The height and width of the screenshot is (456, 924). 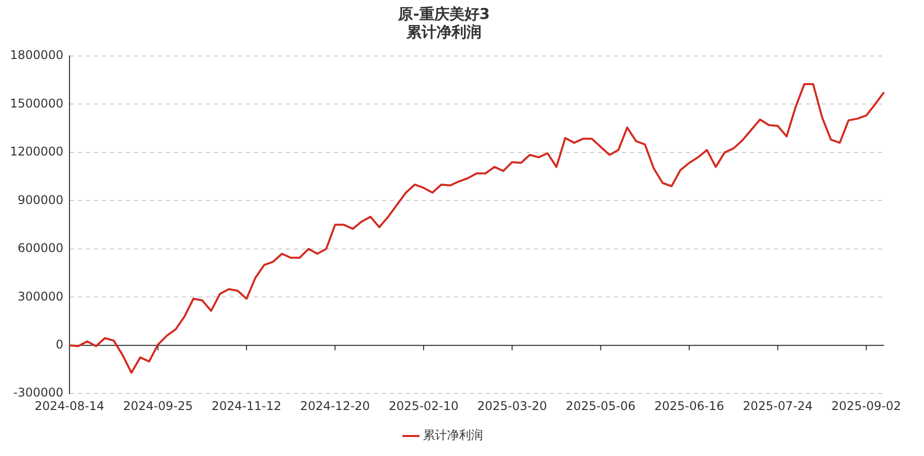 What do you see at coordinates (689, 405) in the screenshot?
I see `x-tick-label: 2025-06-16` at bounding box center [689, 405].